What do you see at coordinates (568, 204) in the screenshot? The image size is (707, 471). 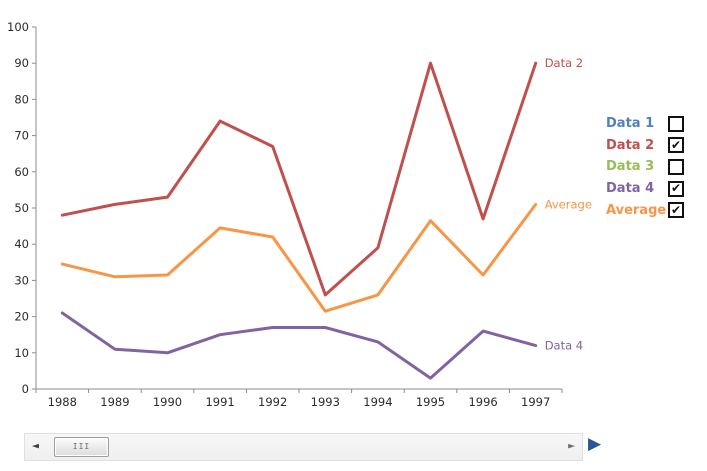 I see `series-end-label-average: Average` at bounding box center [568, 204].